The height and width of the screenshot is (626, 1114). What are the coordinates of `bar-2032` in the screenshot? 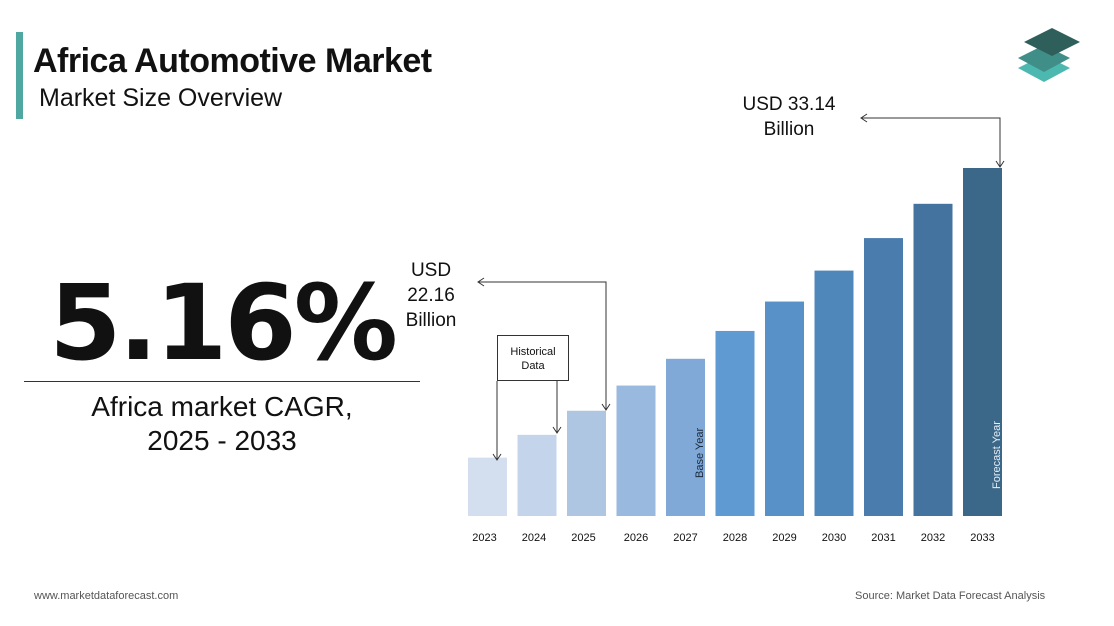 It's located at (933, 360).